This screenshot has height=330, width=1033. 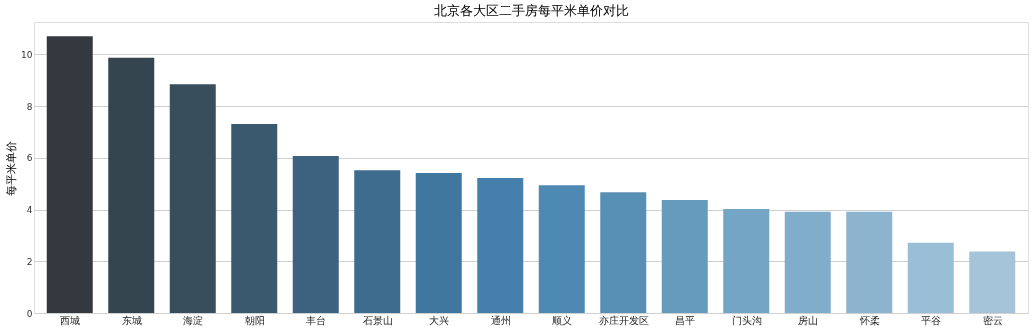 What do you see at coordinates (869, 320) in the screenshot?
I see `x-tick-label: 怀柔` at bounding box center [869, 320].